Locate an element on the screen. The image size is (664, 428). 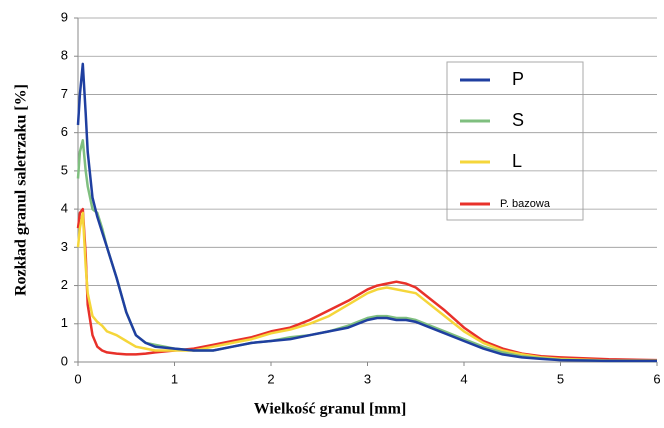
y-tick-label: 7 is located at coordinates (64, 93).